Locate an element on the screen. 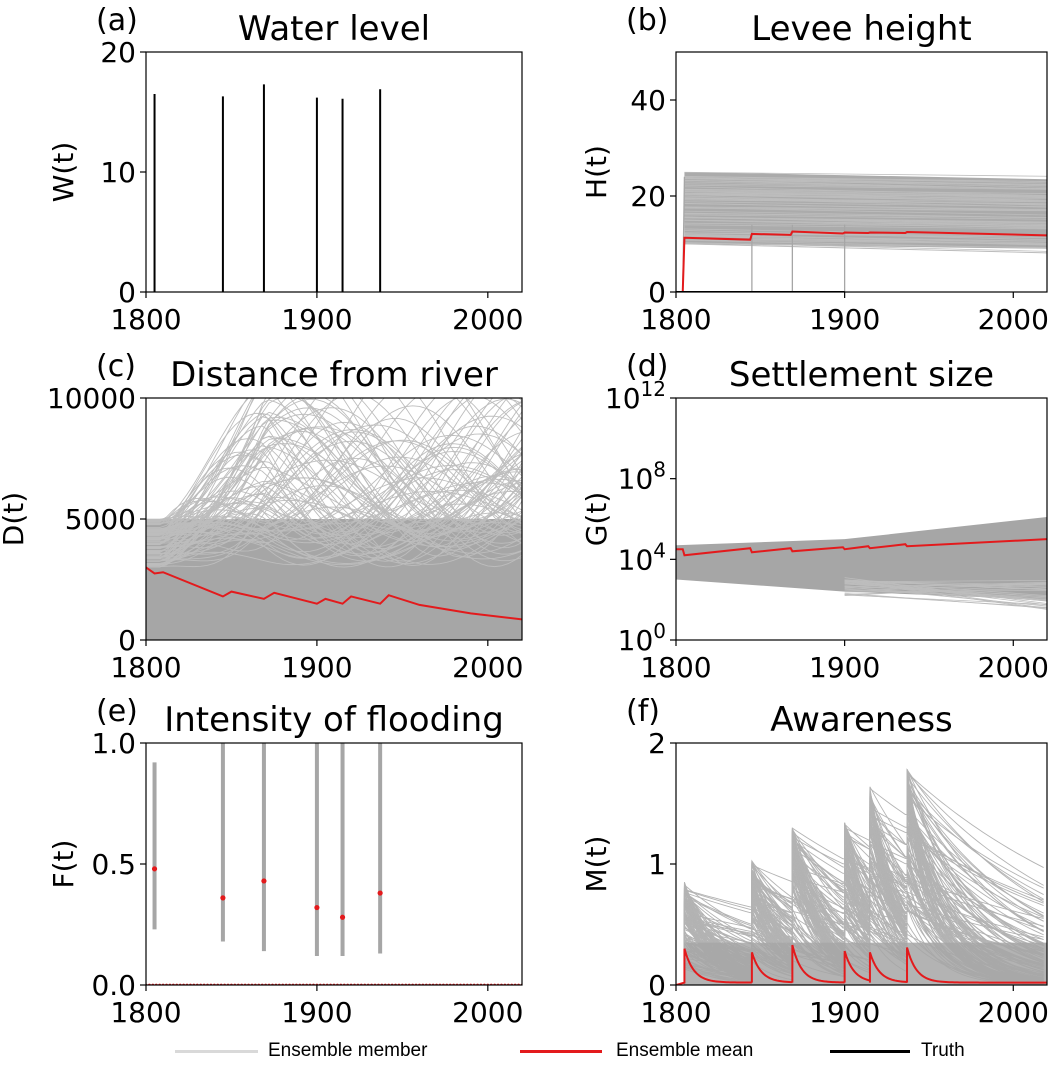  y-tick-label: 0.5 is located at coordinates (113, 864).